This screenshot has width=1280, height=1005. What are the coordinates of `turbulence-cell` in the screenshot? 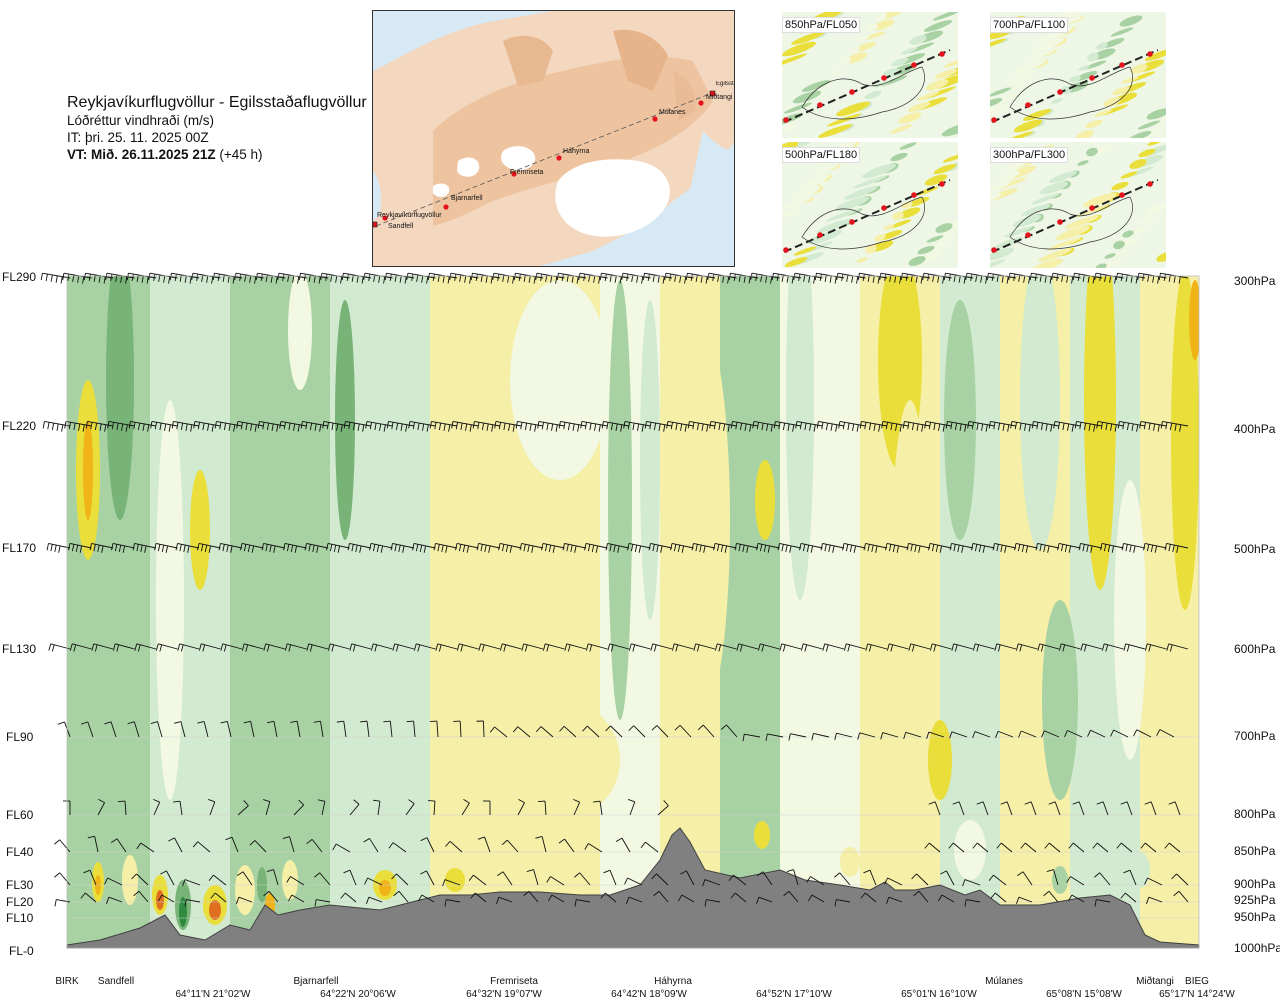 It's located at (850, 862).